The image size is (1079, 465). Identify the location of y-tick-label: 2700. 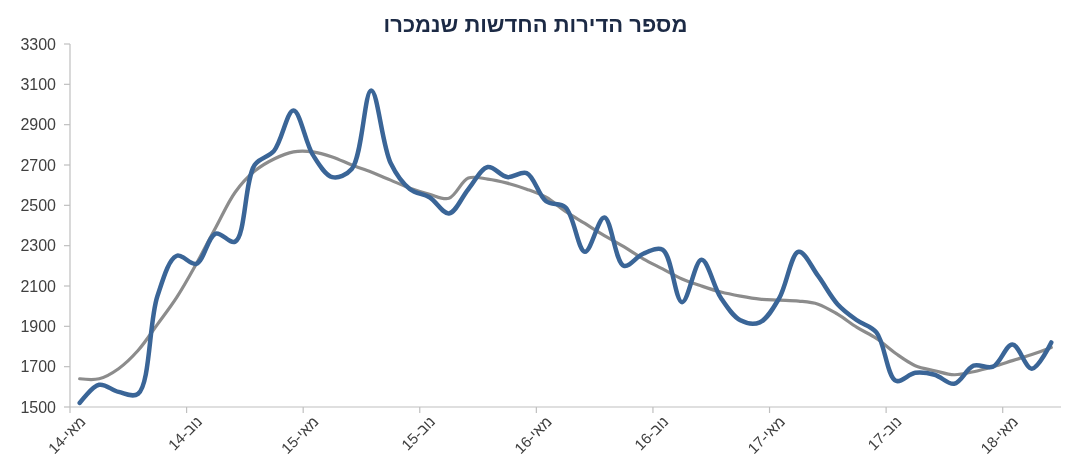
(38, 165).